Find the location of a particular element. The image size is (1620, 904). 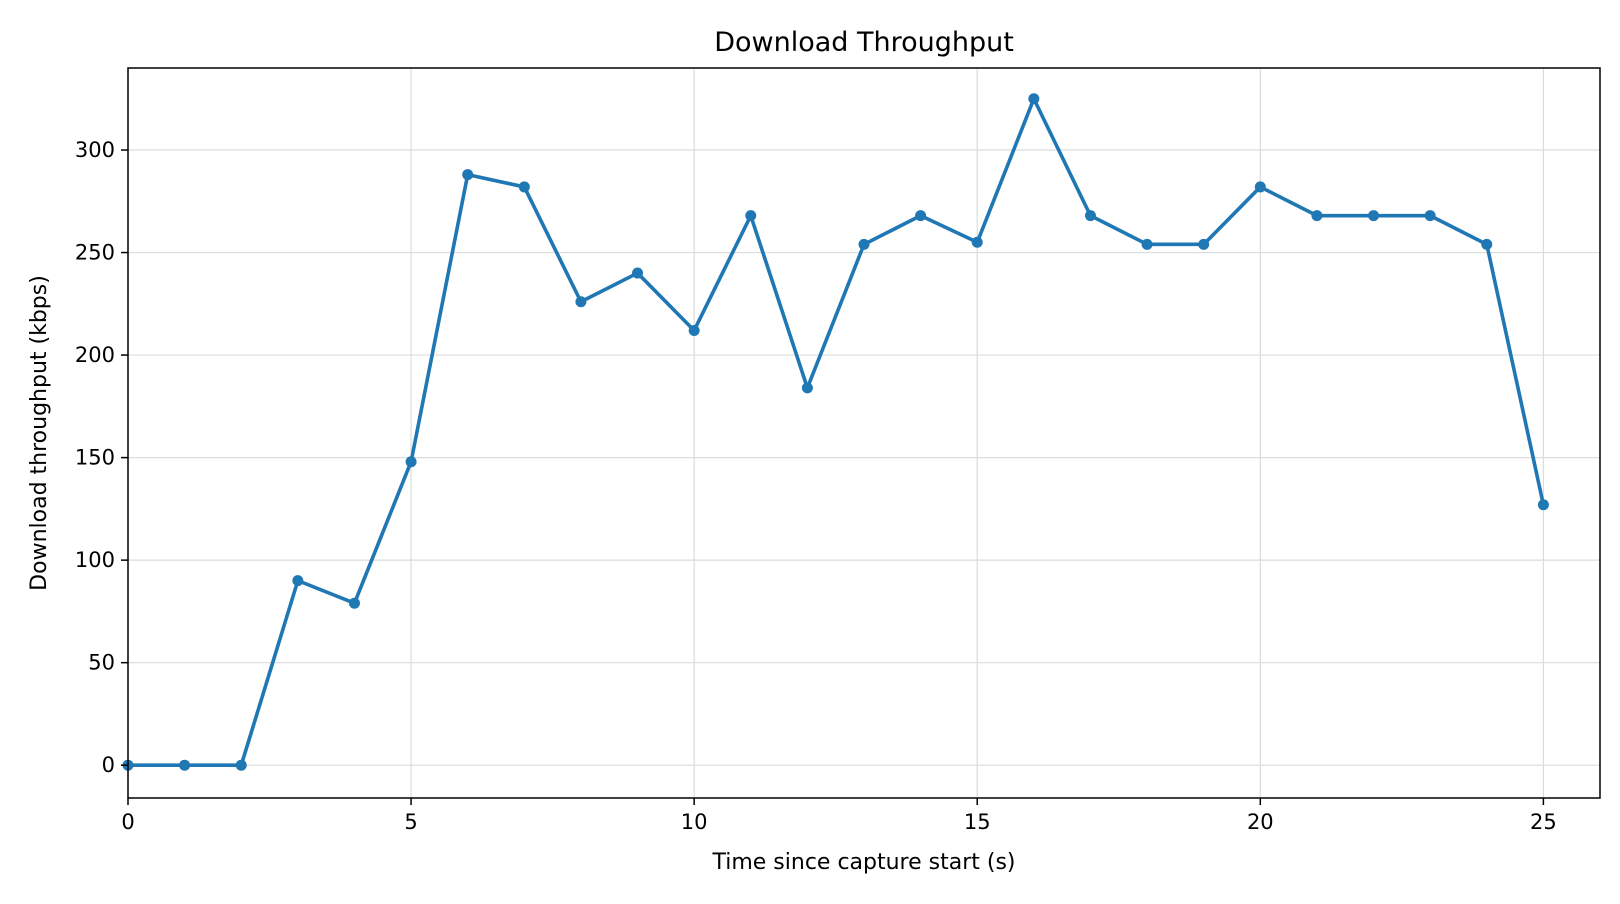

x-tick-label: 15 is located at coordinates (977, 822).